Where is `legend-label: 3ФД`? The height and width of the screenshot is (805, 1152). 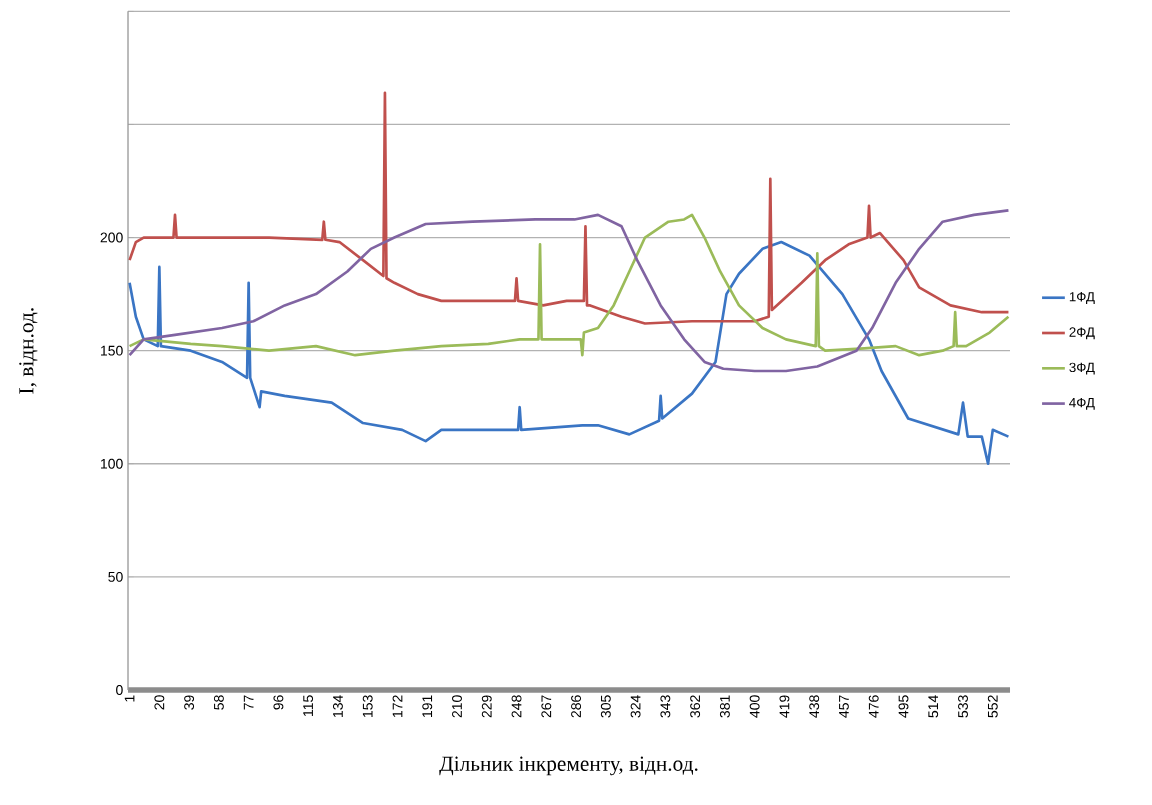 legend-label: 3ФД is located at coordinates (1082, 368).